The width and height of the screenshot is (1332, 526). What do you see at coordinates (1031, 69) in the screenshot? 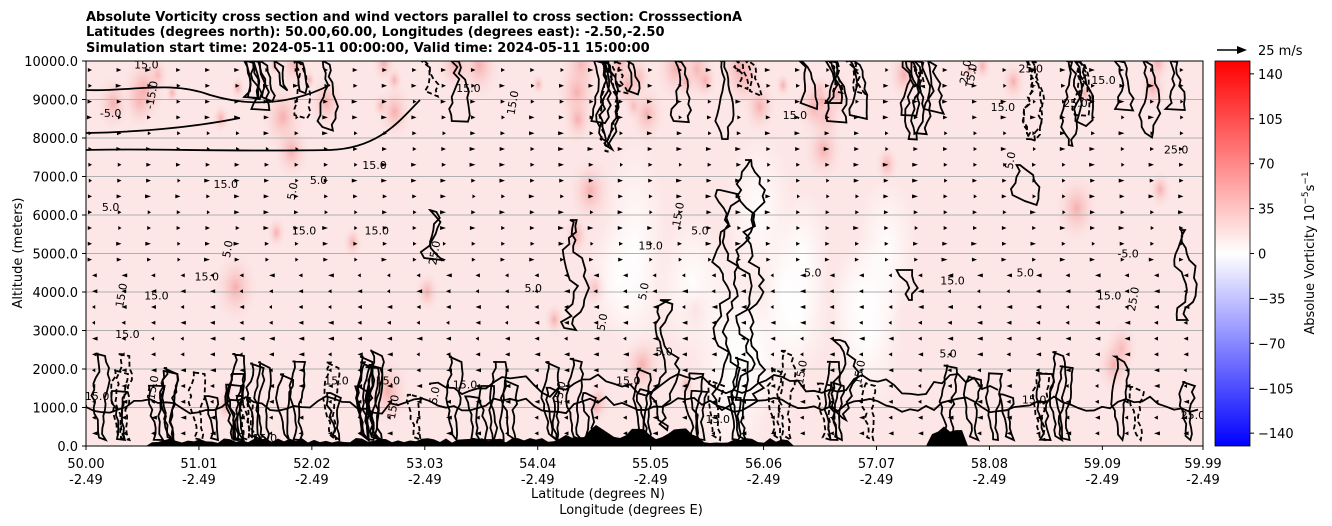
I see `contour-label: 25.0` at bounding box center [1031, 69].